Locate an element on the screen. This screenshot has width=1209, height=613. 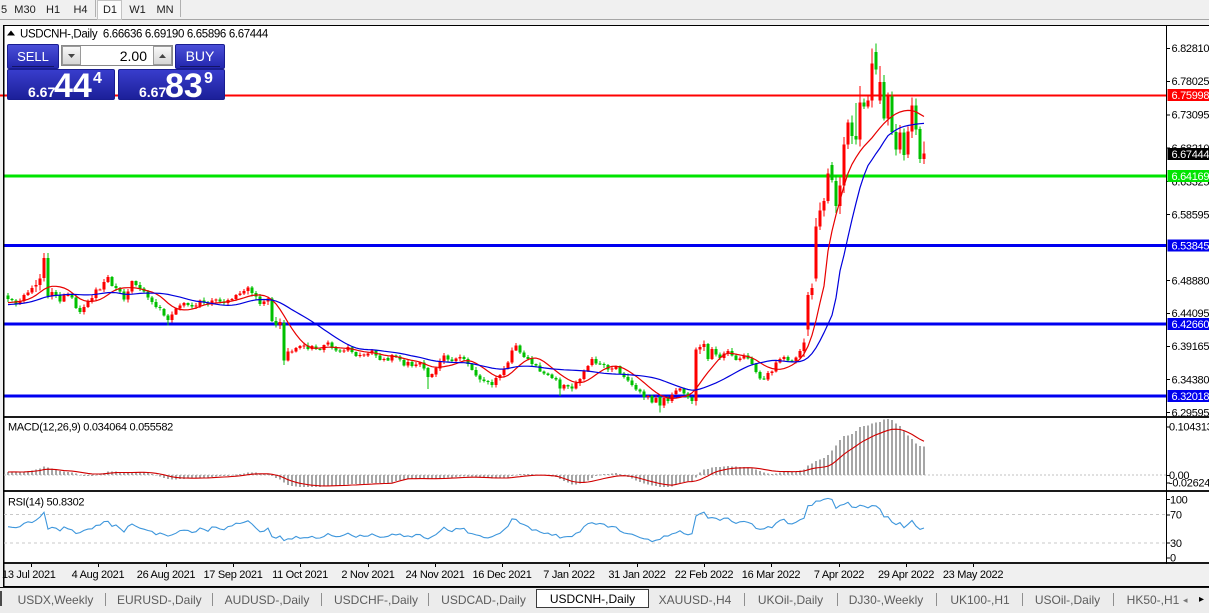
svg-text: 13 Jul 2021 is located at coordinates (29, 575).